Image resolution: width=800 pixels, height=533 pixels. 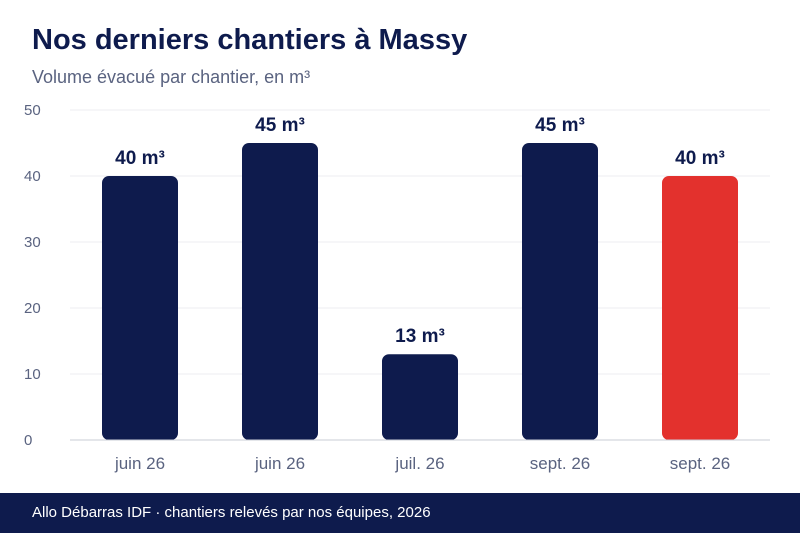 I want to click on x-tick-label: juil. 26, so click(x=419, y=463).